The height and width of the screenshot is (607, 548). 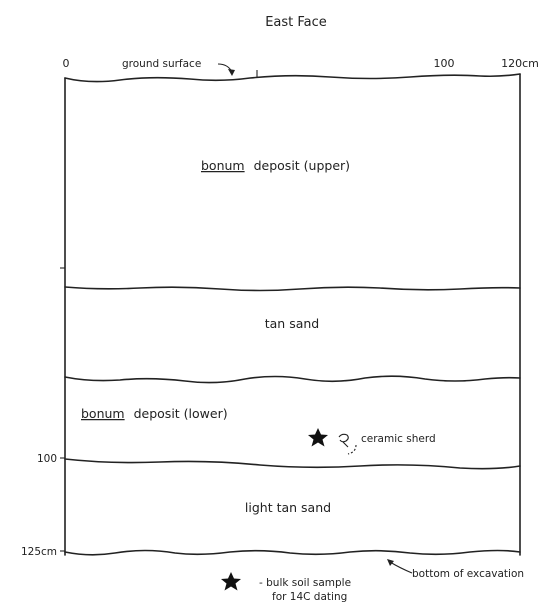 What do you see at coordinates (468, 574) in the screenshot?
I see `bottom-of-excavation-label: bottom of excavation` at bounding box center [468, 574].